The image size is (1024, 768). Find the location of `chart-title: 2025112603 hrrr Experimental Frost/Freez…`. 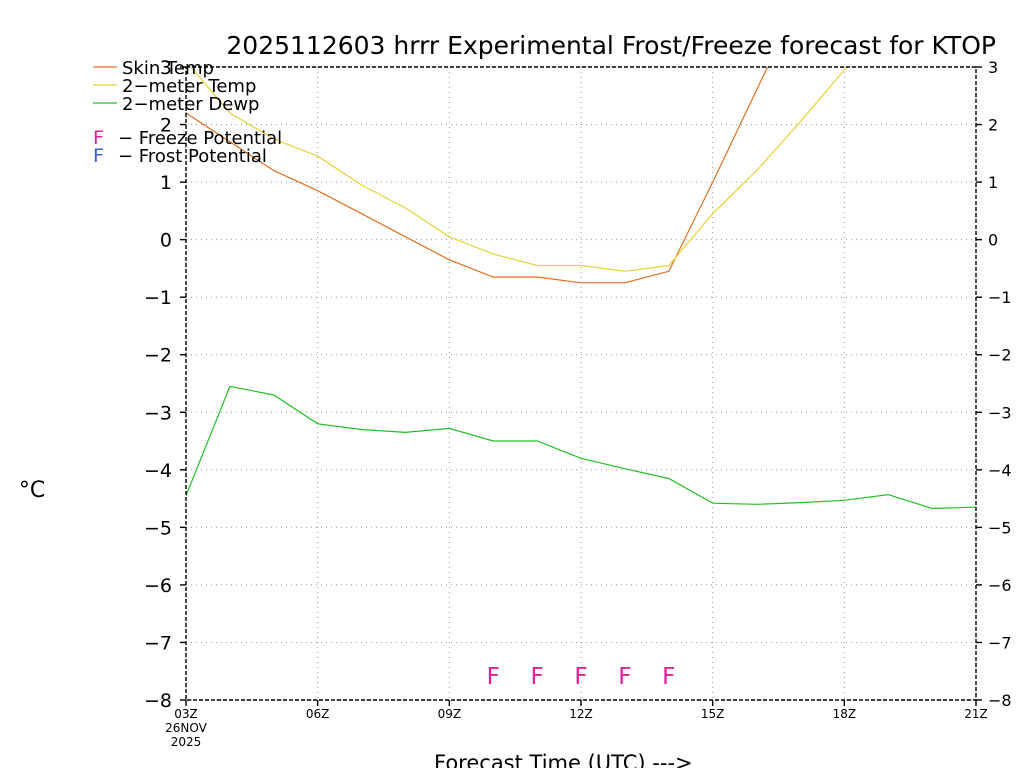

chart-title: 2025112603 hrrr Experimental Frost/Freez… is located at coordinates (611, 45).